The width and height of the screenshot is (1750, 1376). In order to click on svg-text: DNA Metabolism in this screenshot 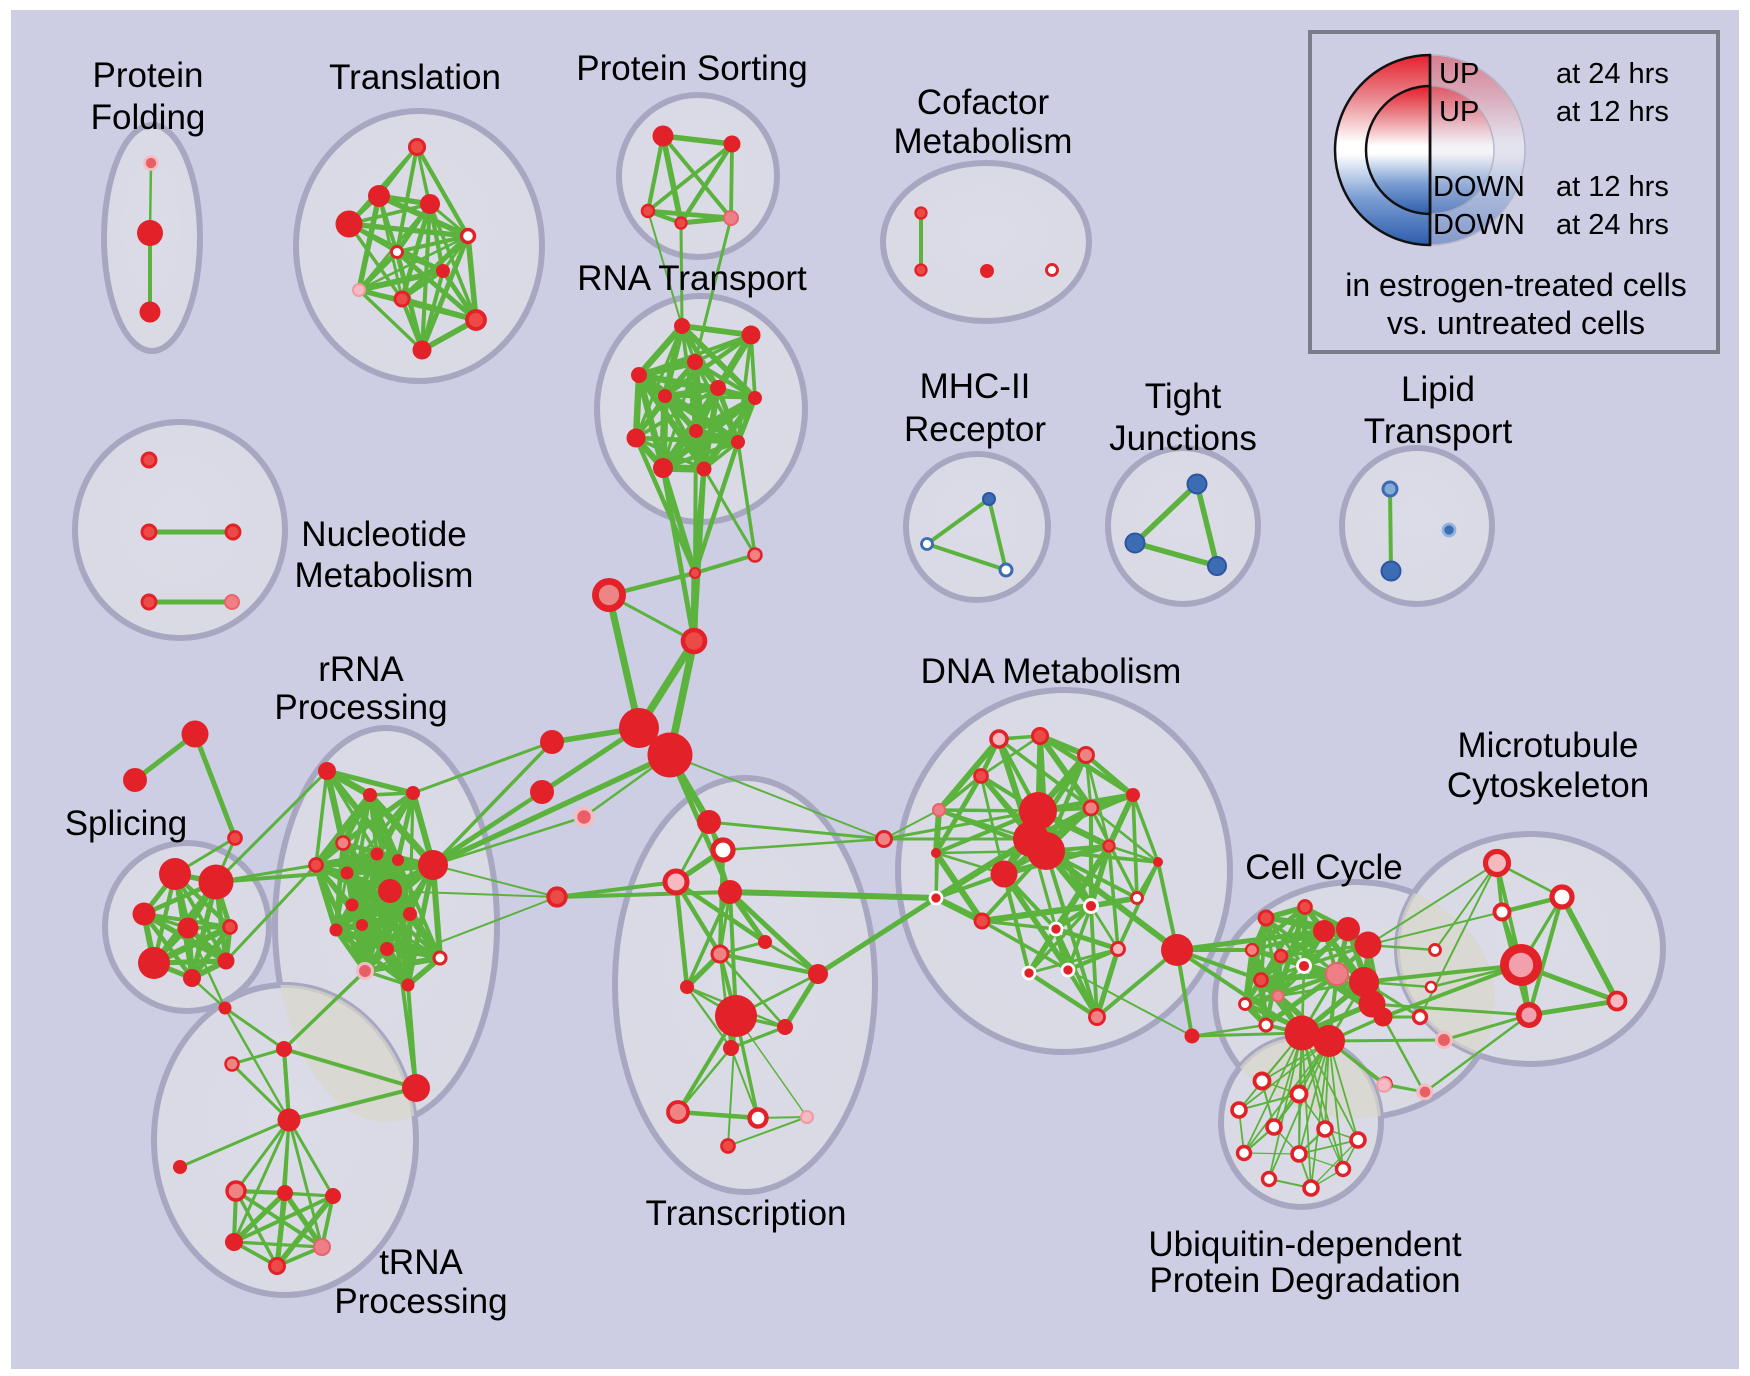, I will do `click(1051, 671)`.